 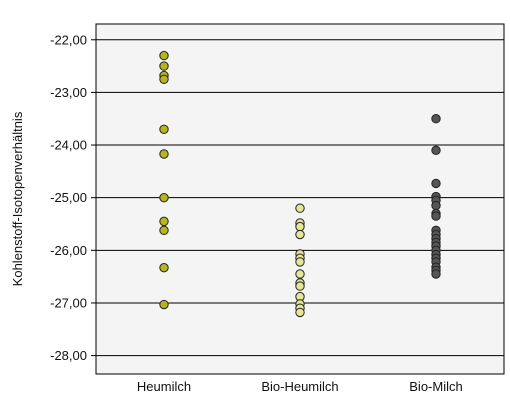 I want to click on y-tick-label: -25,00, so click(x=68, y=197).